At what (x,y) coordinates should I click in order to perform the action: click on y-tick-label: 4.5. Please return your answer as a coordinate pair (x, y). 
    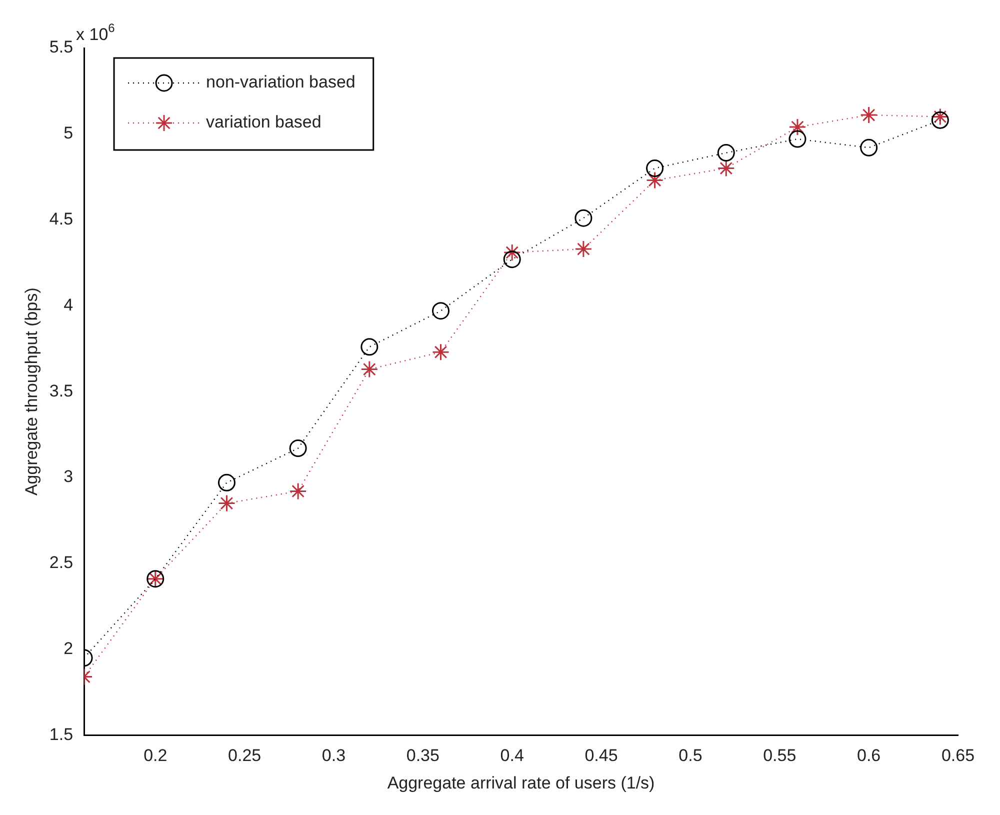
    Looking at the image, I should click on (61, 218).